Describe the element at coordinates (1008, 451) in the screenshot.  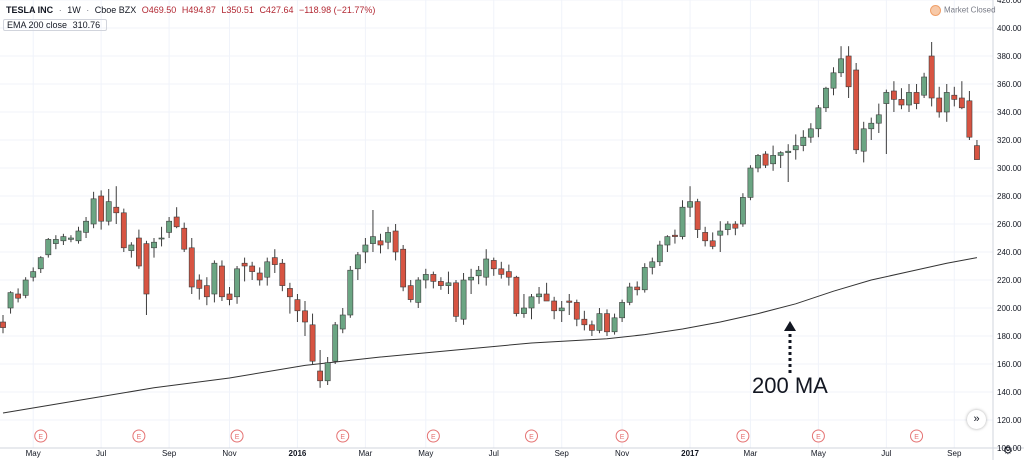
I see `settings-button: ⚙` at that location.